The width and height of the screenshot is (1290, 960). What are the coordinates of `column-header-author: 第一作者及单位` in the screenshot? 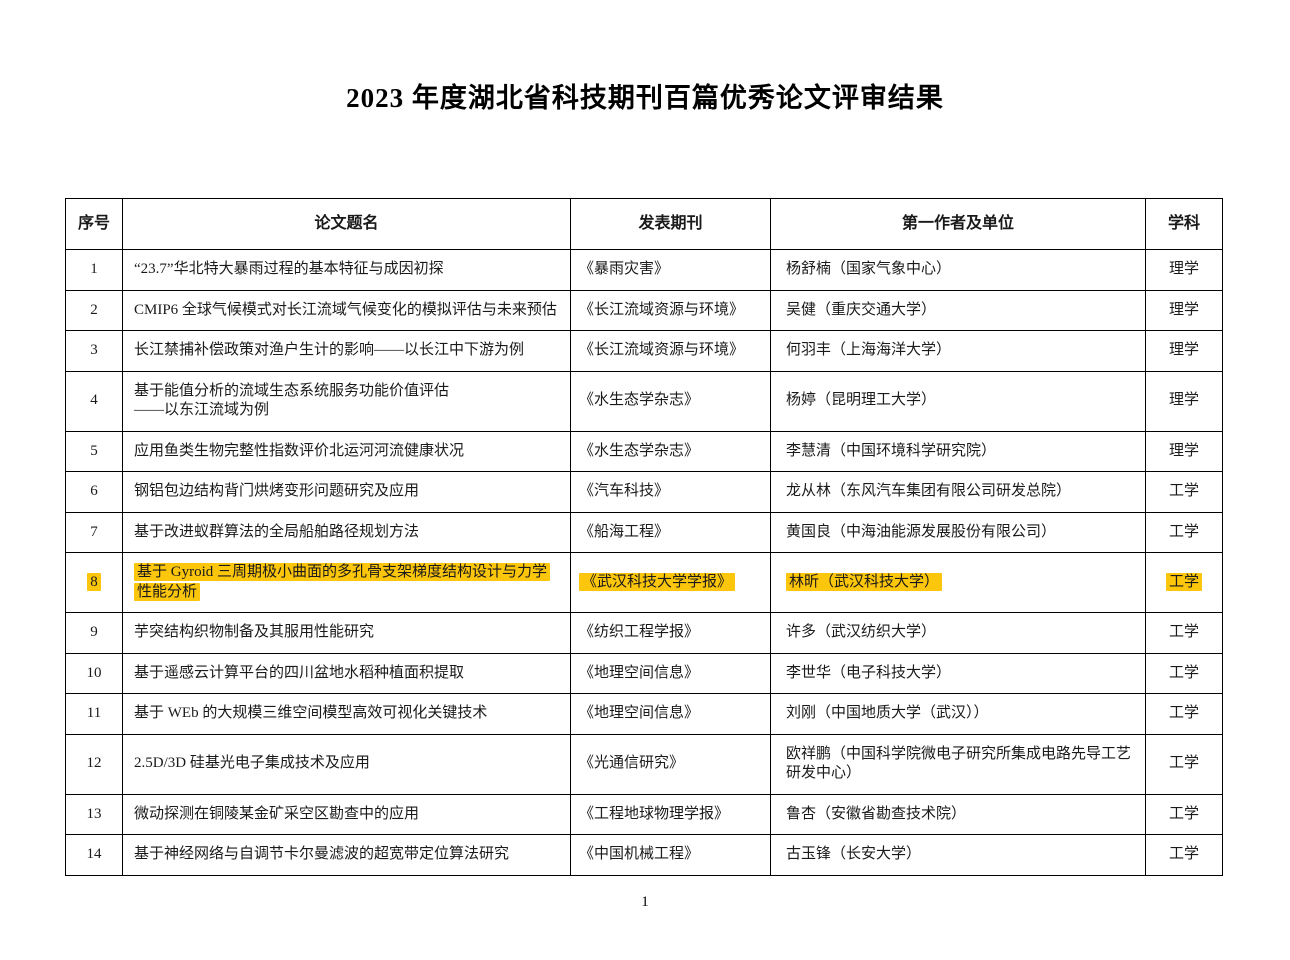 It's located at (958, 224).